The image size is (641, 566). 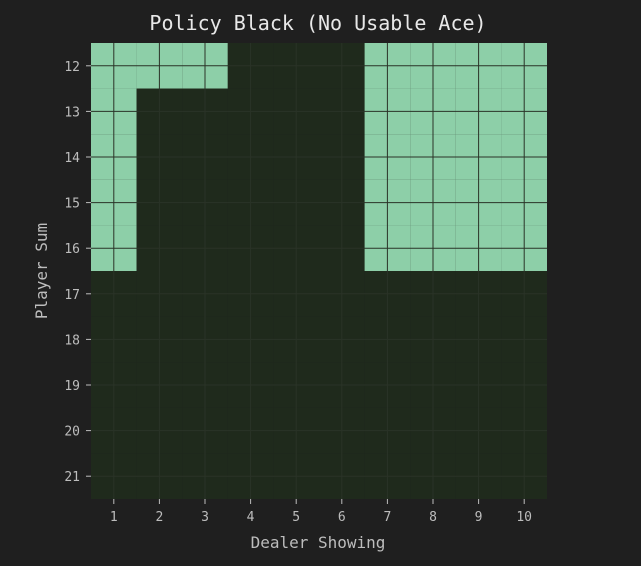 What do you see at coordinates (72, 249) in the screenshot?
I see `y-tick-label: 16` at bounding box center [72, 249].